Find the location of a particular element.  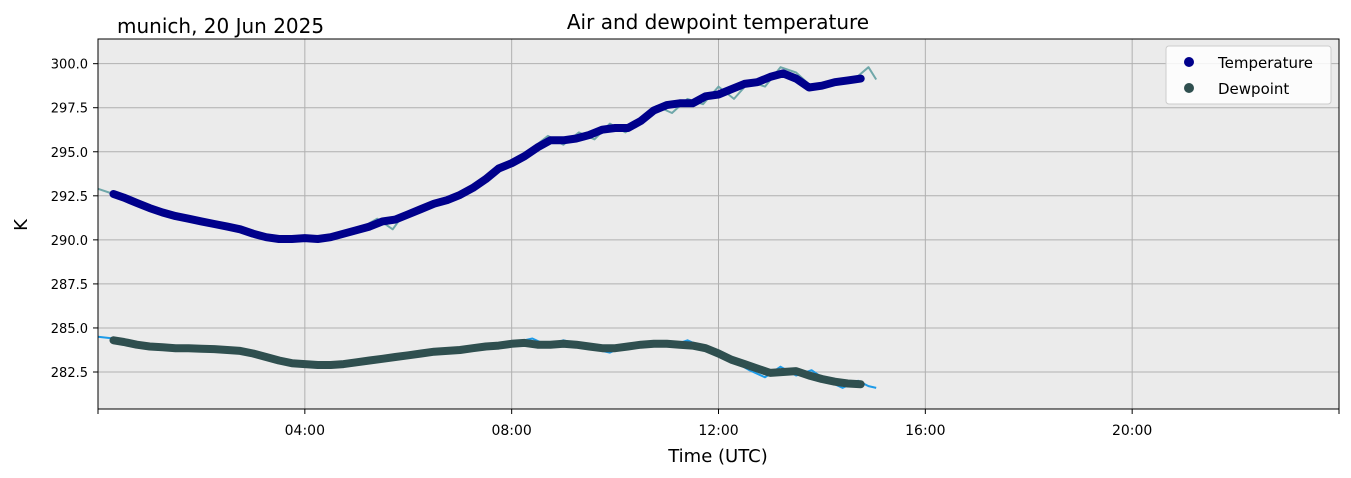

x-axis-label: Time (UTC) is located at coordinates (717, 456).